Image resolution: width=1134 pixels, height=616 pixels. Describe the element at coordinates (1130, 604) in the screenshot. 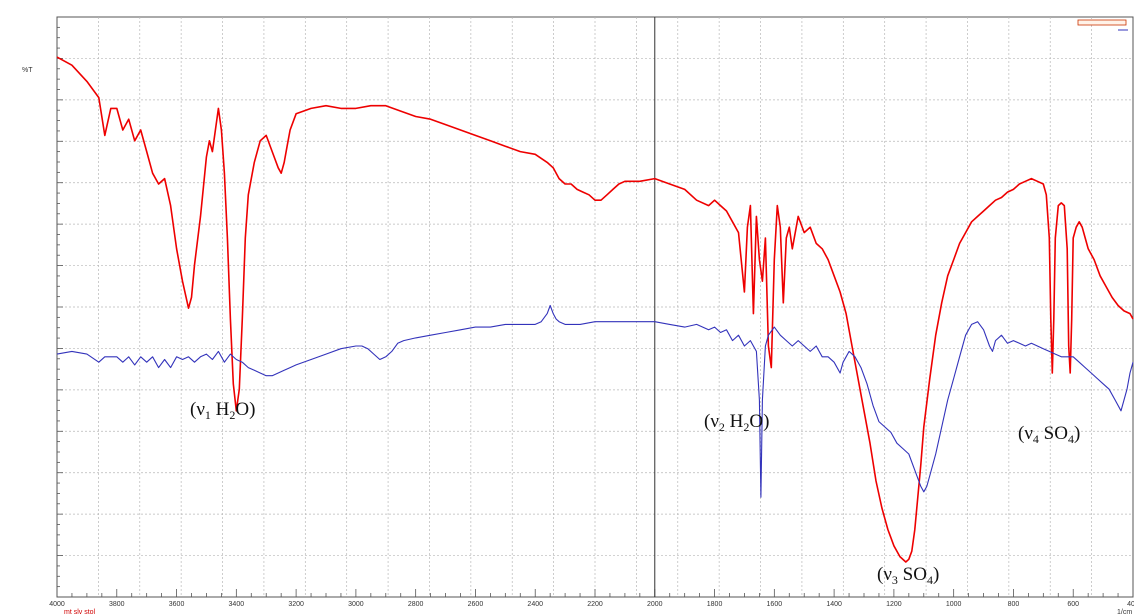

I see `x-tick-label: 400` at that location.